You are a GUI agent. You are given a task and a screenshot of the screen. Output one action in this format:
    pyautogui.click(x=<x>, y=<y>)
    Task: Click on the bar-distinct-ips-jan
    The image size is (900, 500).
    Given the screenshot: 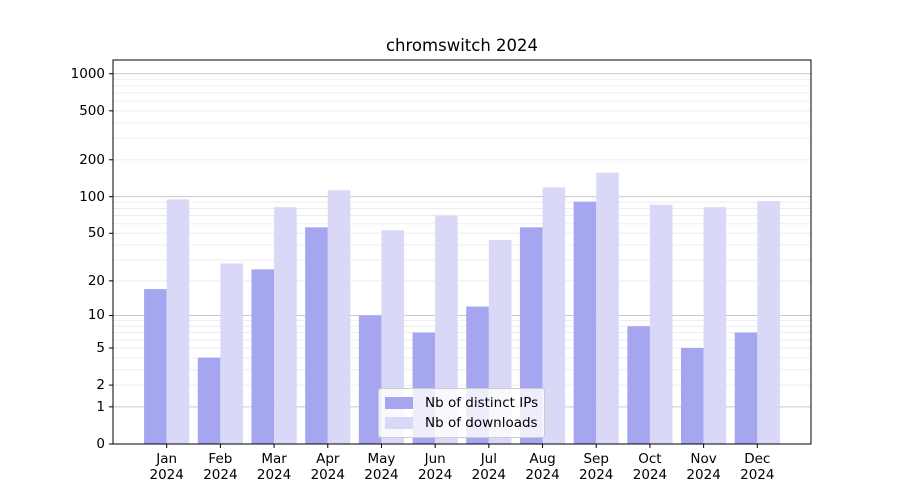 What is the action you would take?
    pyautogui.click(x=155, y=366)
    